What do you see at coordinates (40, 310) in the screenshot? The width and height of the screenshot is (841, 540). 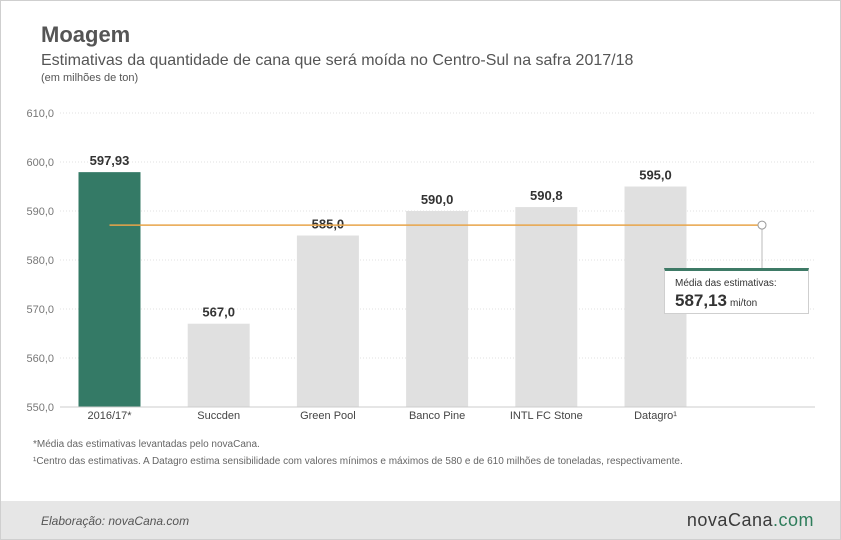 I see `y-tick-label: 570,0` at bounding box center [40, 310].